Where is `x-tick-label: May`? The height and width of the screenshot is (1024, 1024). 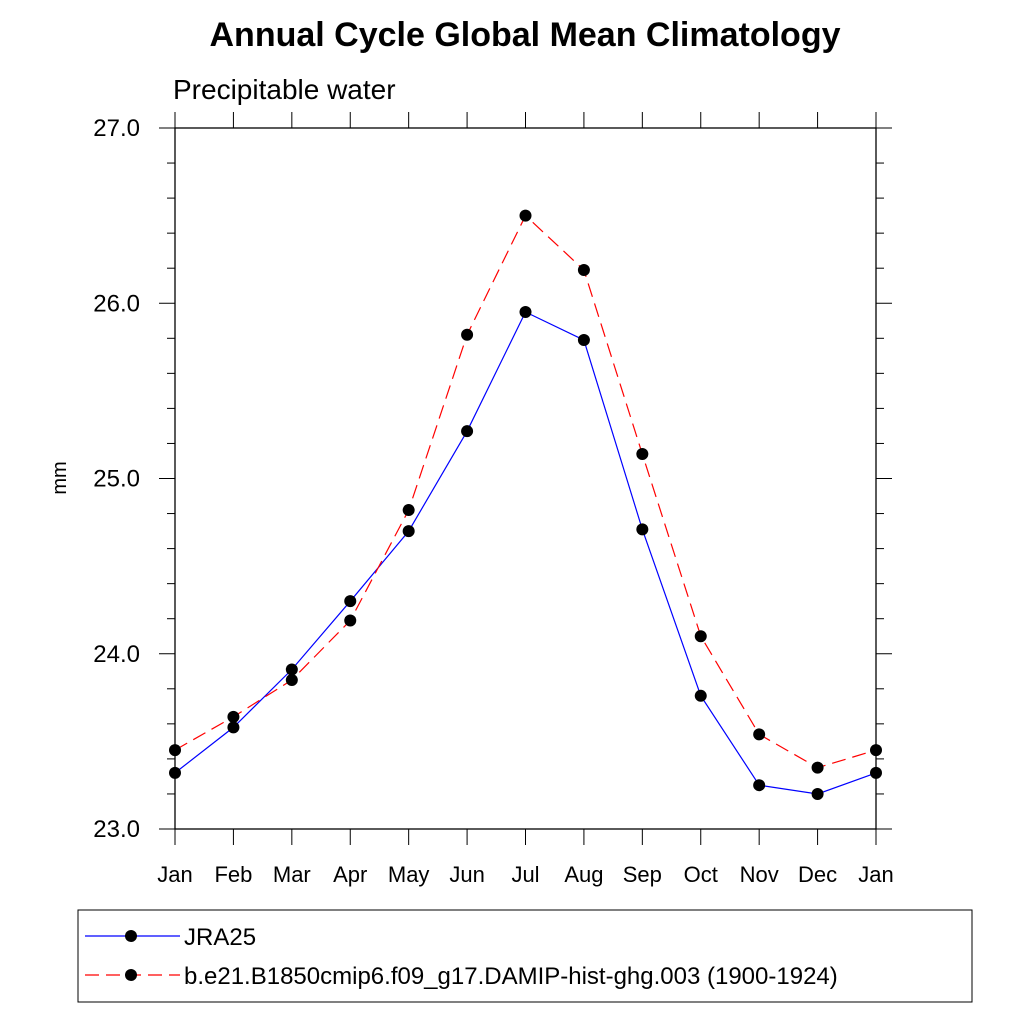 x-tick-label: May is located at coordinates (409, 874).